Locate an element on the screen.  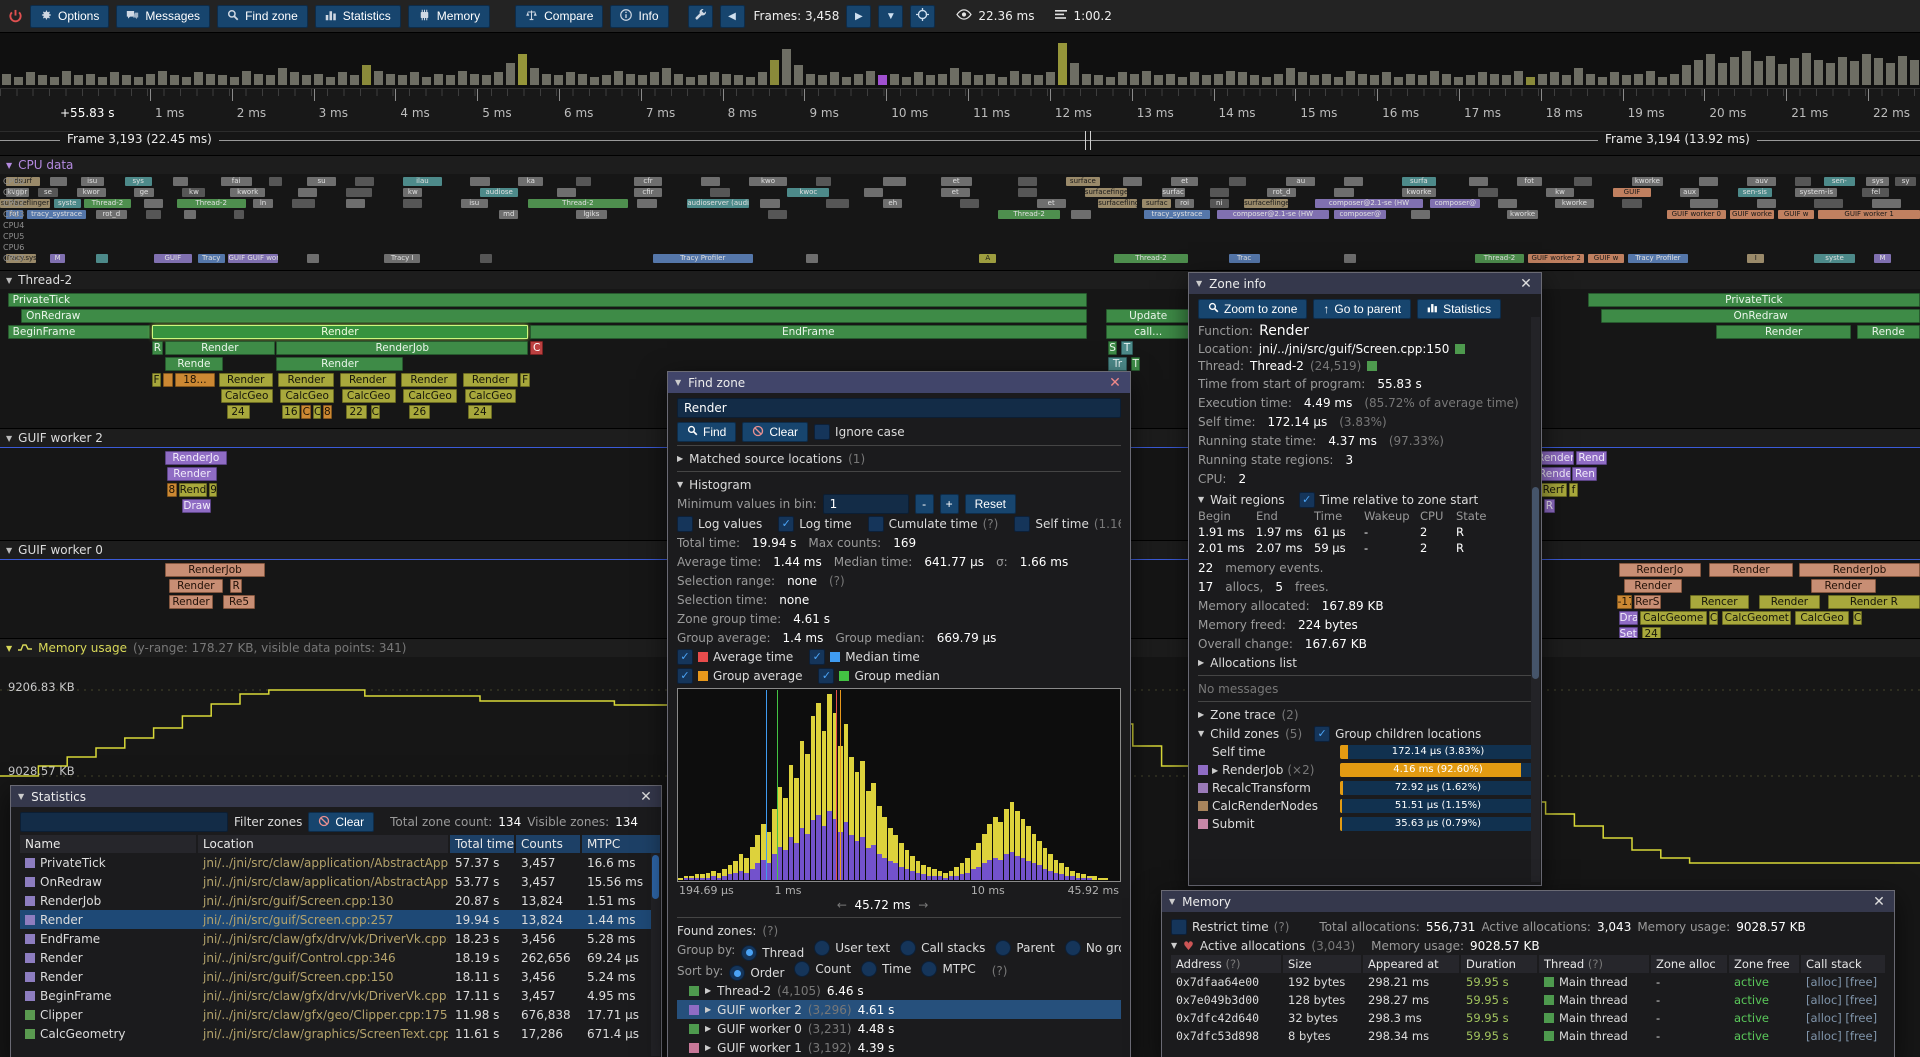
cpu-zone: ln is located at coordinates (263, 203).